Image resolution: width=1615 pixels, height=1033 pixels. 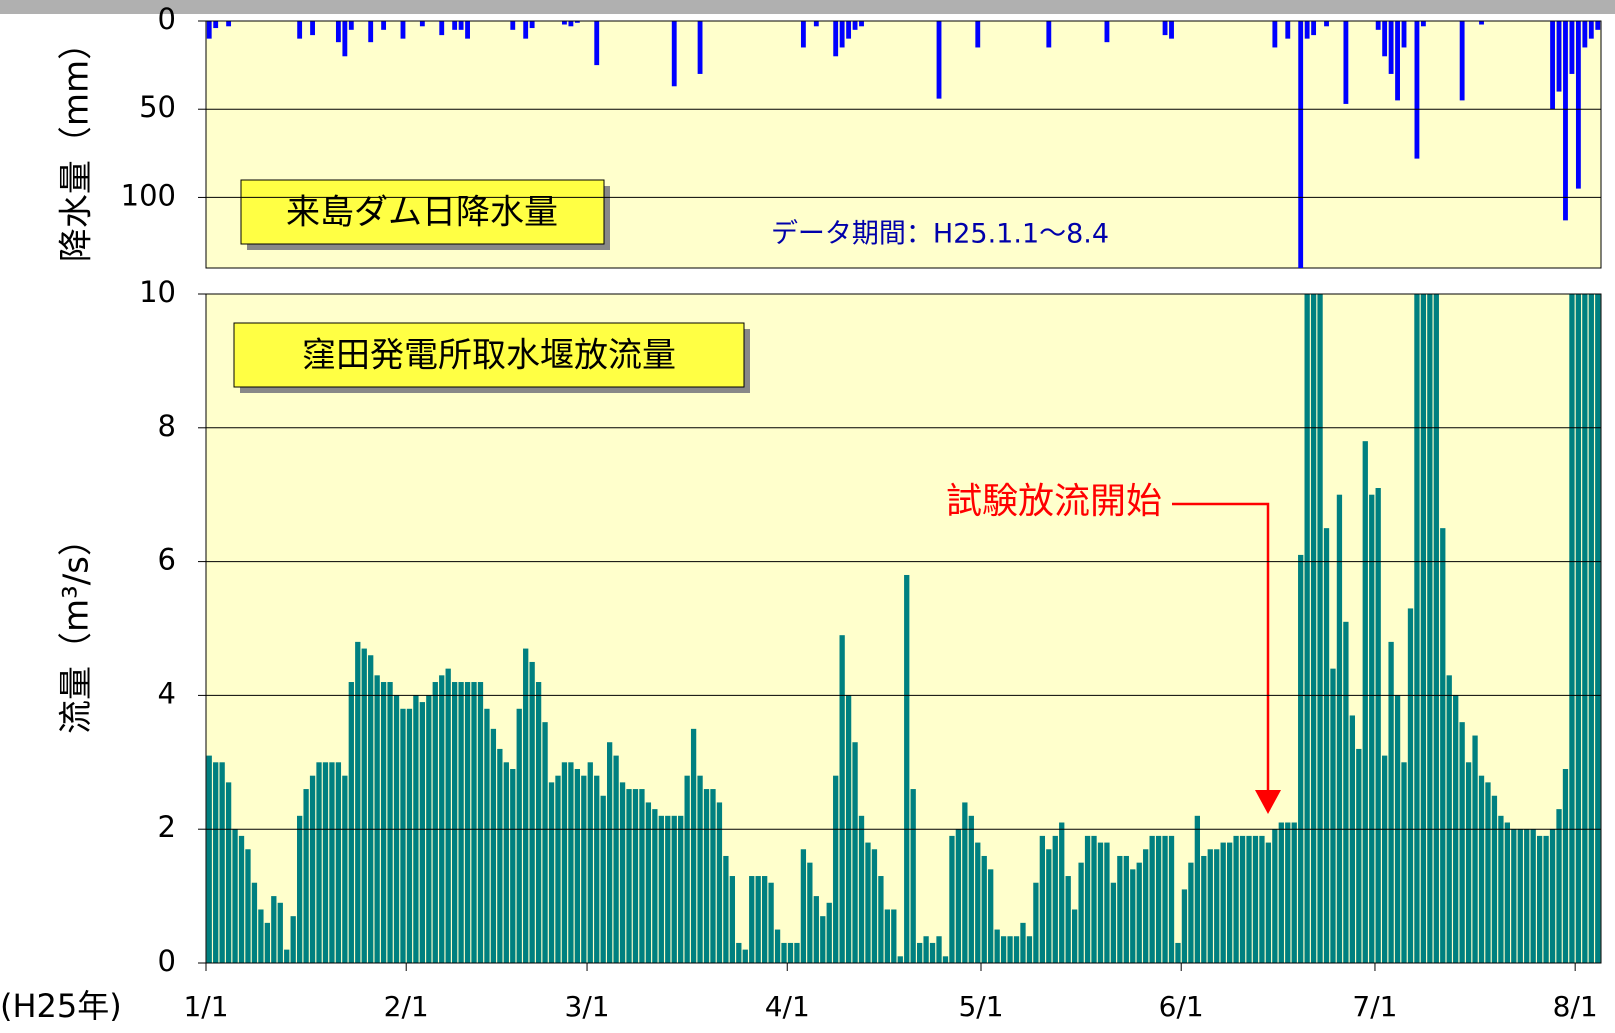 What do you see at coordinates (1221, 646) in the screenshot?
I see `arrow` at bounding box center [1221, 646].